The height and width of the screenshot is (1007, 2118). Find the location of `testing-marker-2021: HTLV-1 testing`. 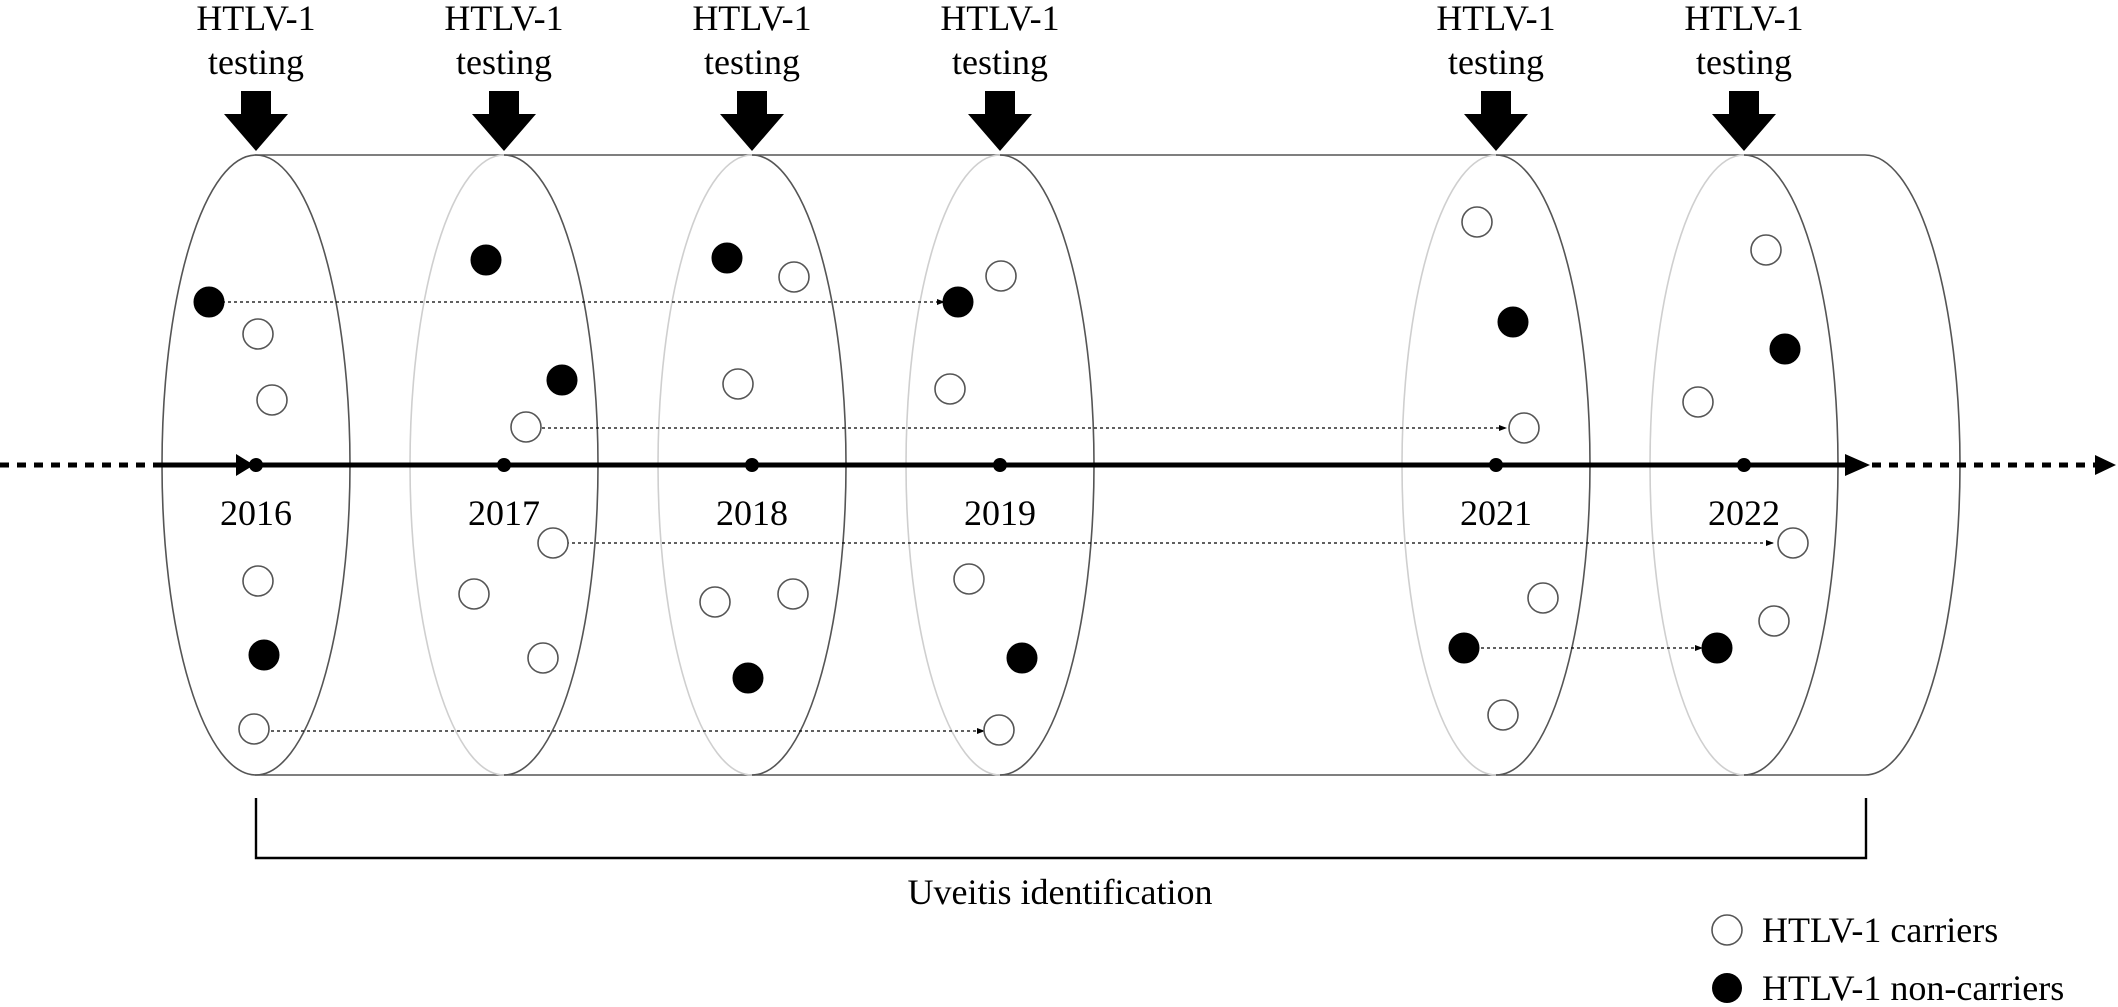

testing-marker-2021: HTLV-1 testing is located at coordinates (1496, 75).